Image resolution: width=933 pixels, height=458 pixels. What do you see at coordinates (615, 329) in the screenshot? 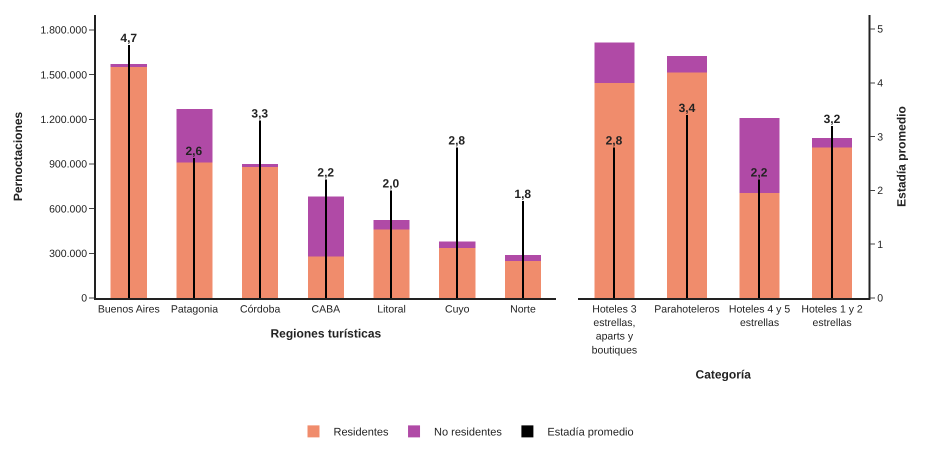
I see `x-tick-label: Hoteles 3 estrellas, aparts y boutiques` at bounding box center [615, 329].